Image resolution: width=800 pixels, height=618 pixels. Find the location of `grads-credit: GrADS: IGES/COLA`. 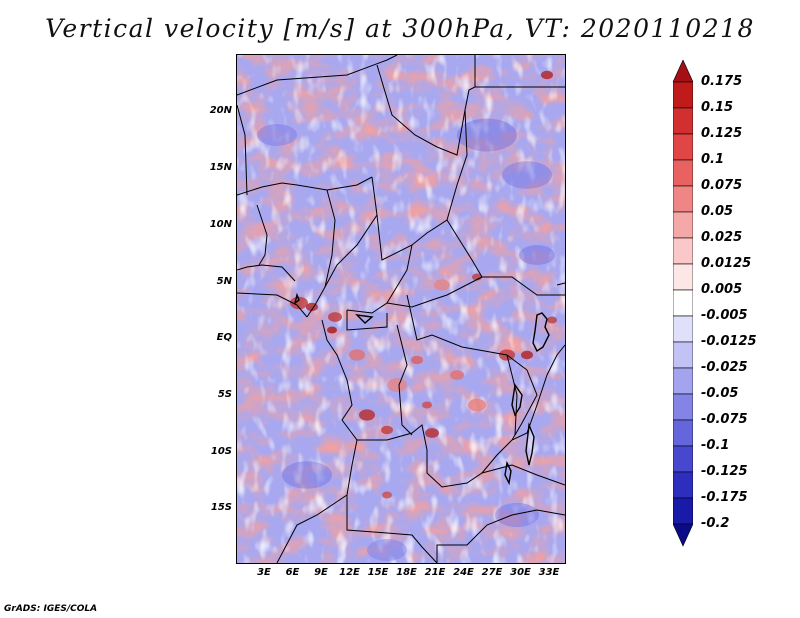

grads-credit: GrADS: IGES/COLA is located at coordinates (51, 609).